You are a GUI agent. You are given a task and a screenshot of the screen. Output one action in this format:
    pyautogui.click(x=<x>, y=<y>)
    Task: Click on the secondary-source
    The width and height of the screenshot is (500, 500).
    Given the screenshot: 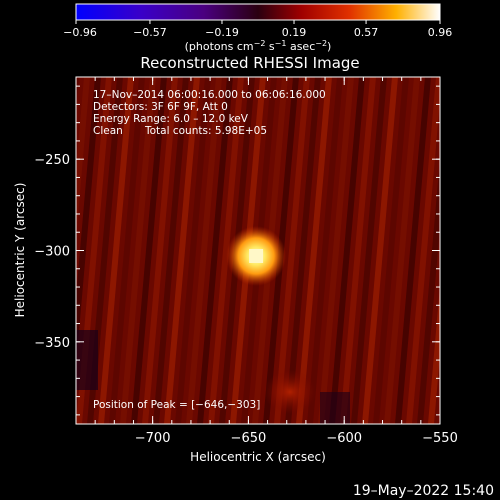 What is the action you would take?
    pyautogui.click(x=290, y=392)
    